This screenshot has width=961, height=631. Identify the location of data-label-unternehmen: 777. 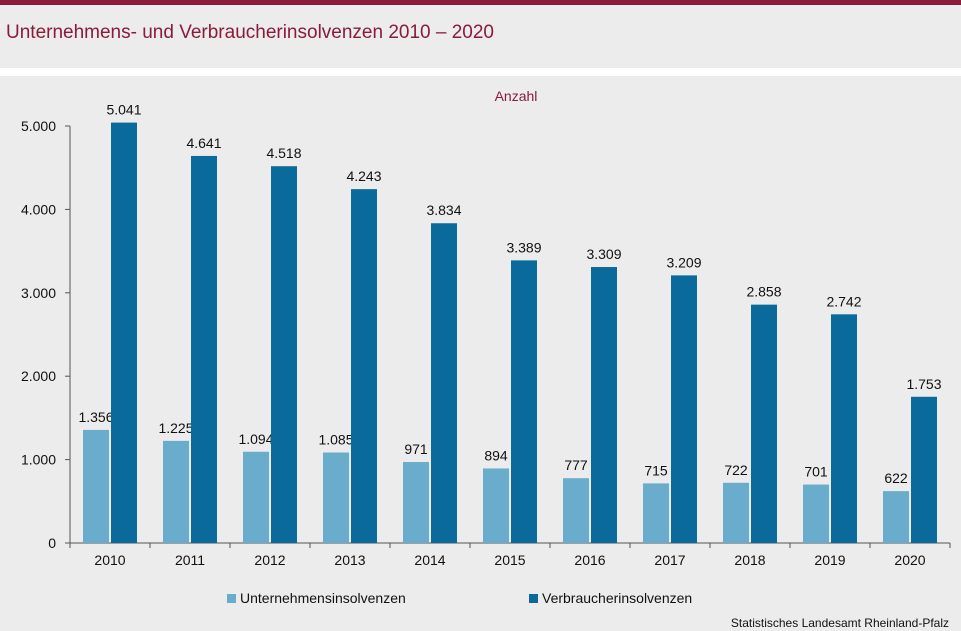
(576, 465).